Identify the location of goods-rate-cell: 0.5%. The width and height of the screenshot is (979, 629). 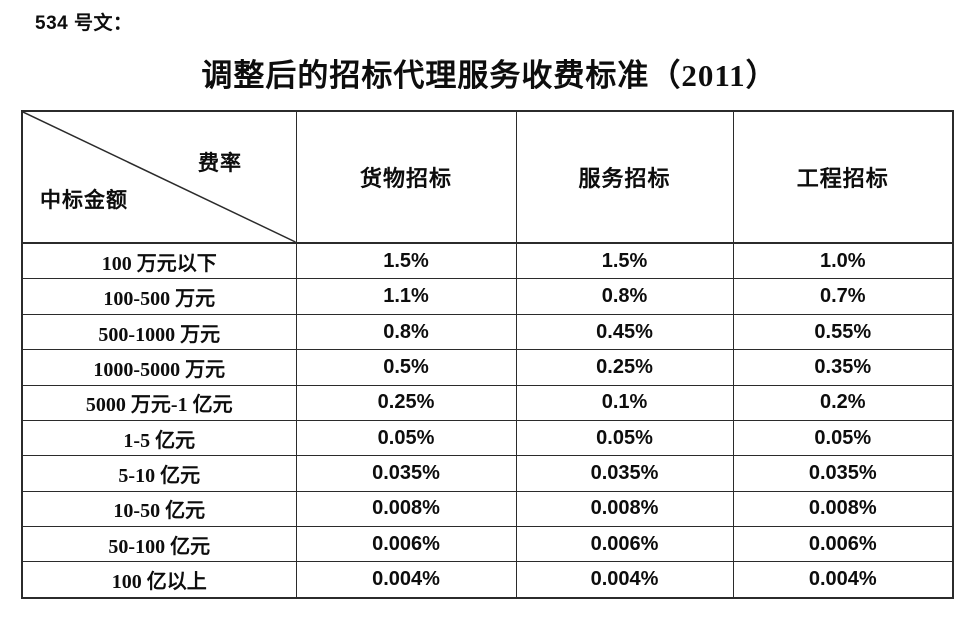
(406, 367).